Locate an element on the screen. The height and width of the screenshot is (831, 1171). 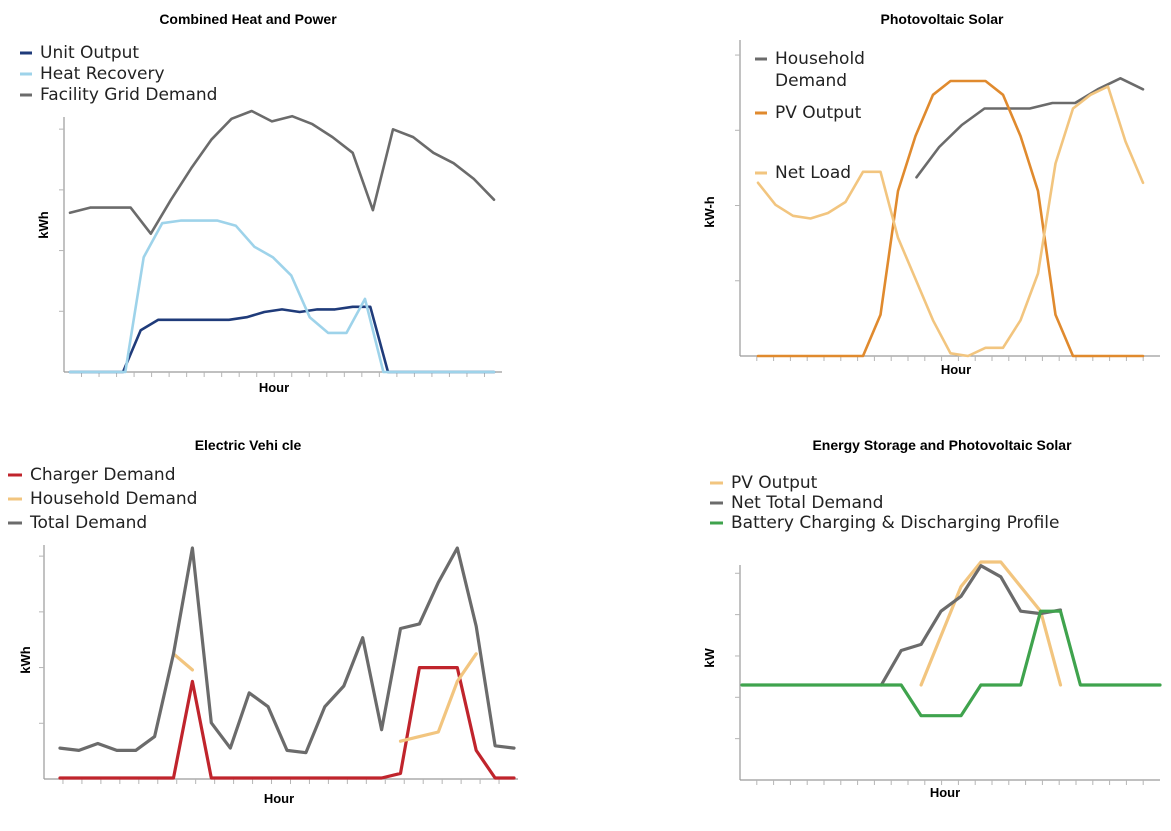
legend-entry: Unit Output is located at coordinates (89, 53).